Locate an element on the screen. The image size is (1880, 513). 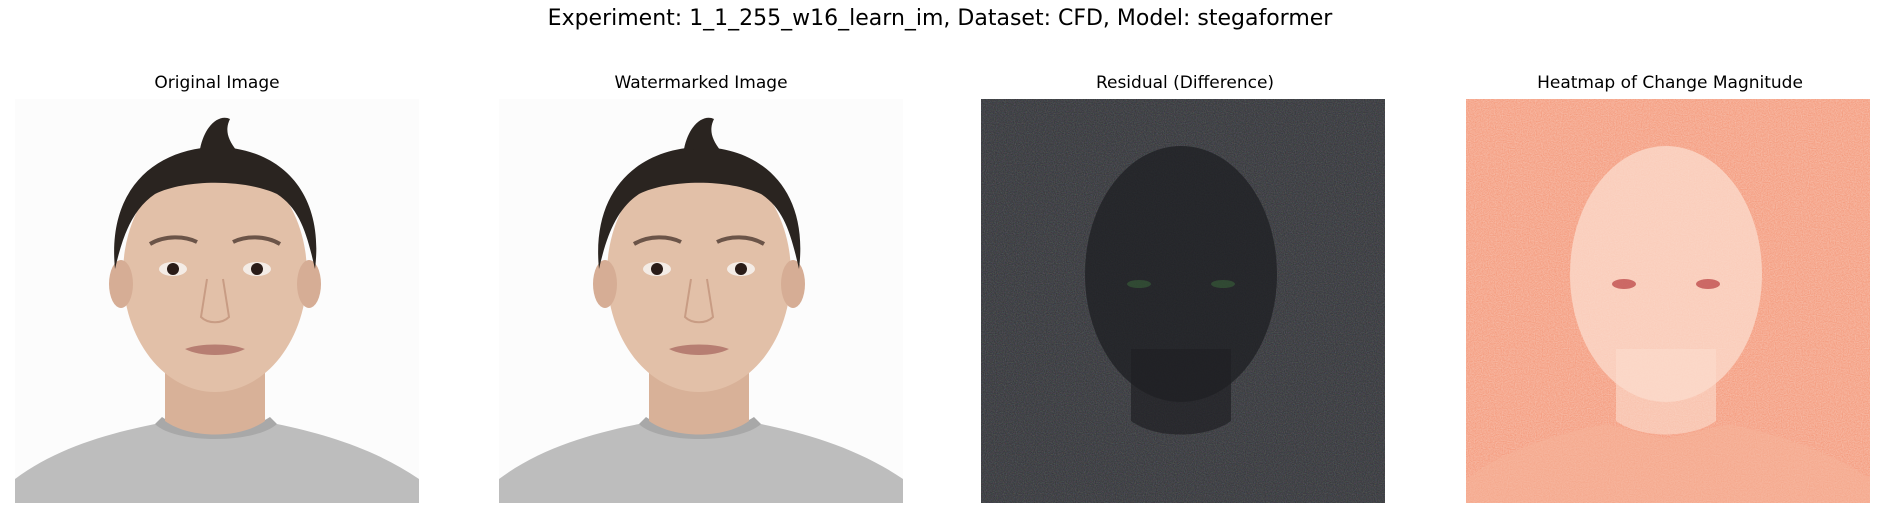
panel-title-watermarked: Watermarked Image is located at coordinates (701, 83).